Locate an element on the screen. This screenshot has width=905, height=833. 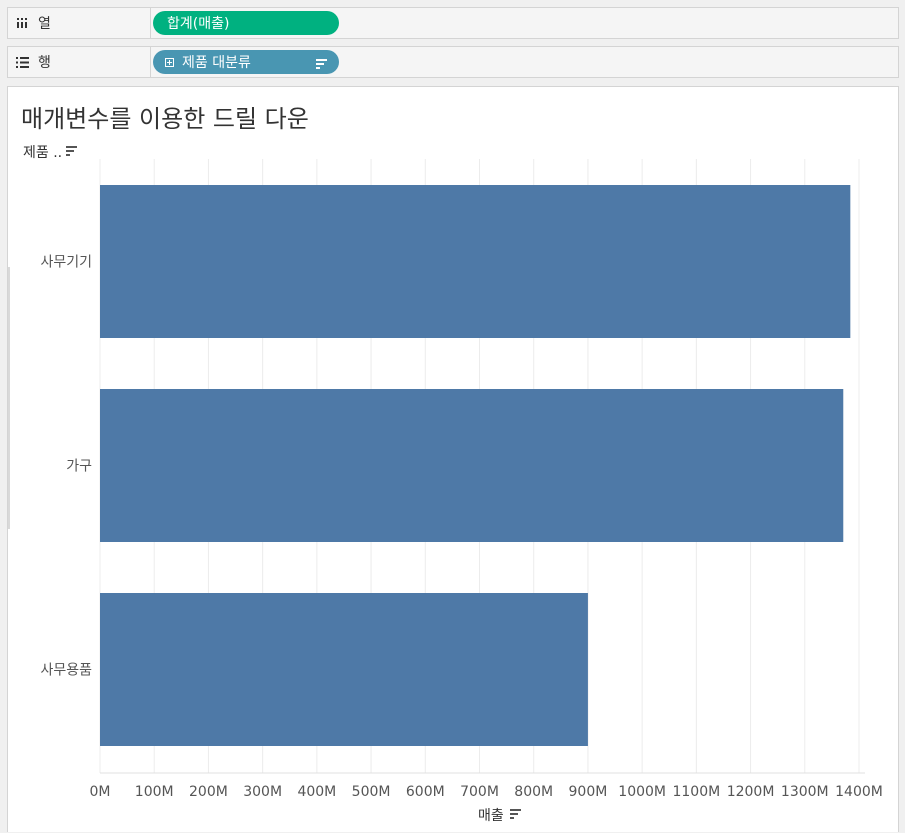
rows-label-text: 행 is located at coordinates (44, 63).